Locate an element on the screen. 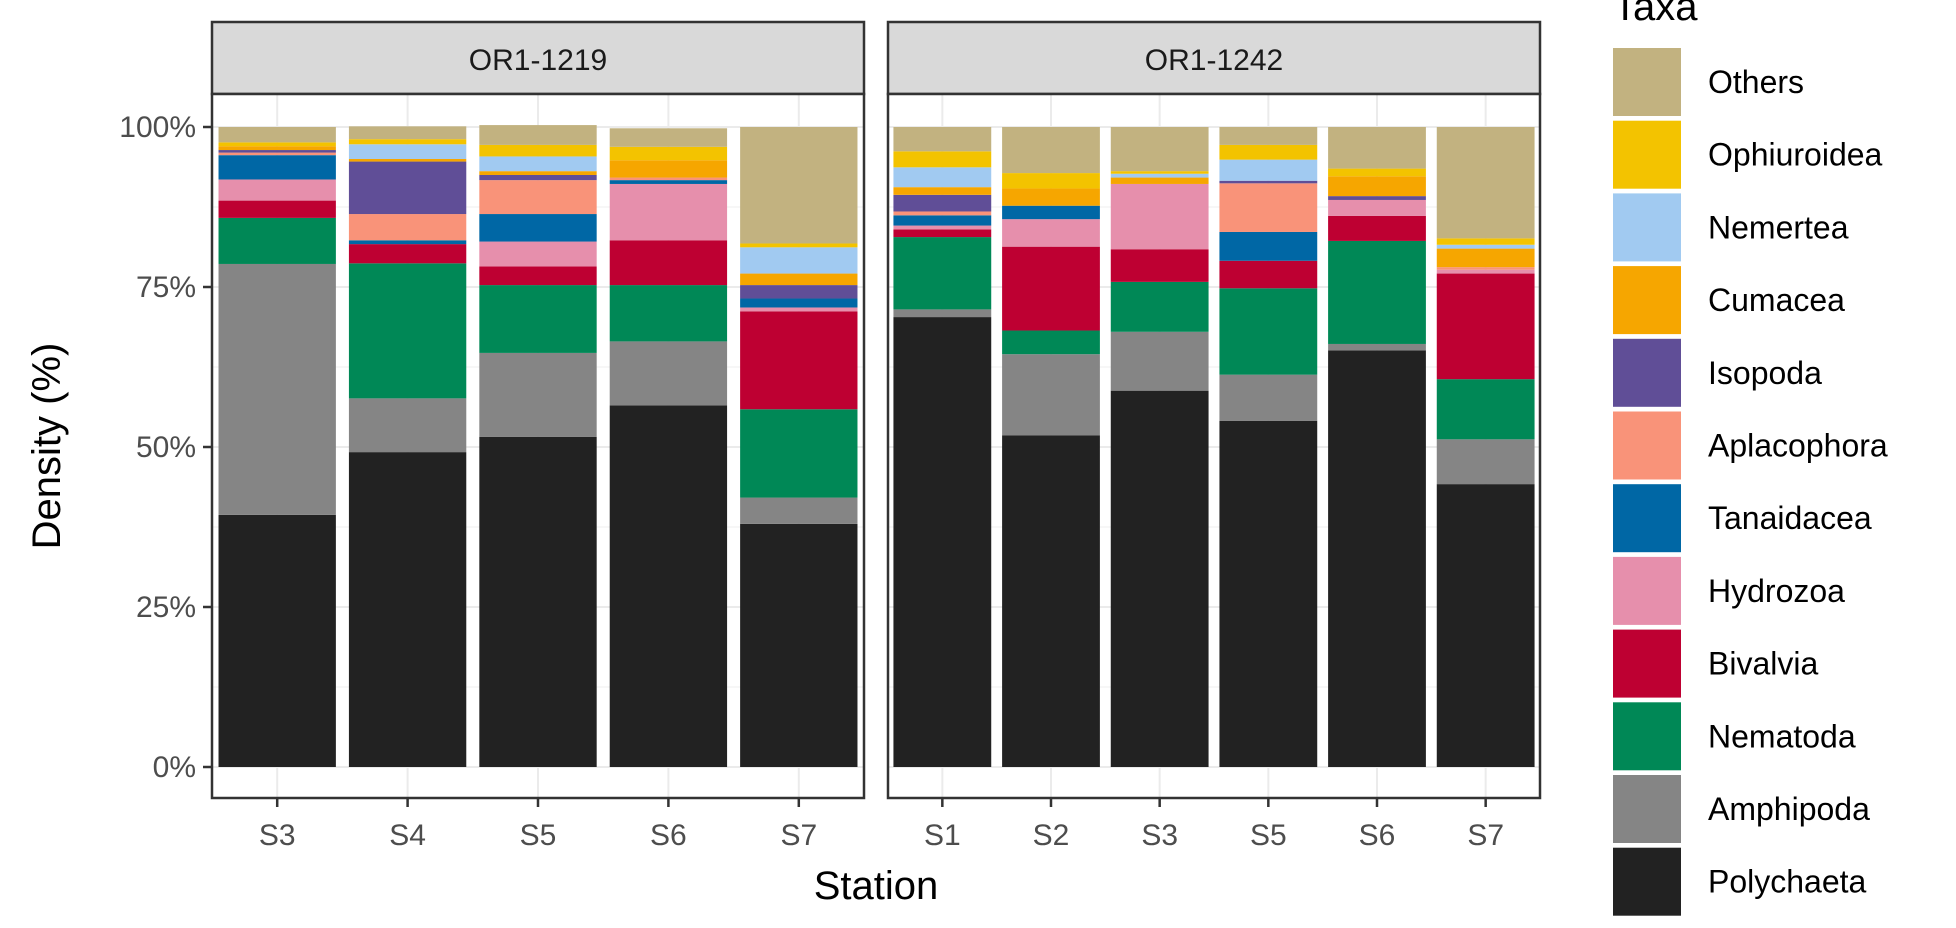 Image resolution: width=1956 pixels, height=928 pixels. legend-title: Taxa is located at coordinates (1655, 14).